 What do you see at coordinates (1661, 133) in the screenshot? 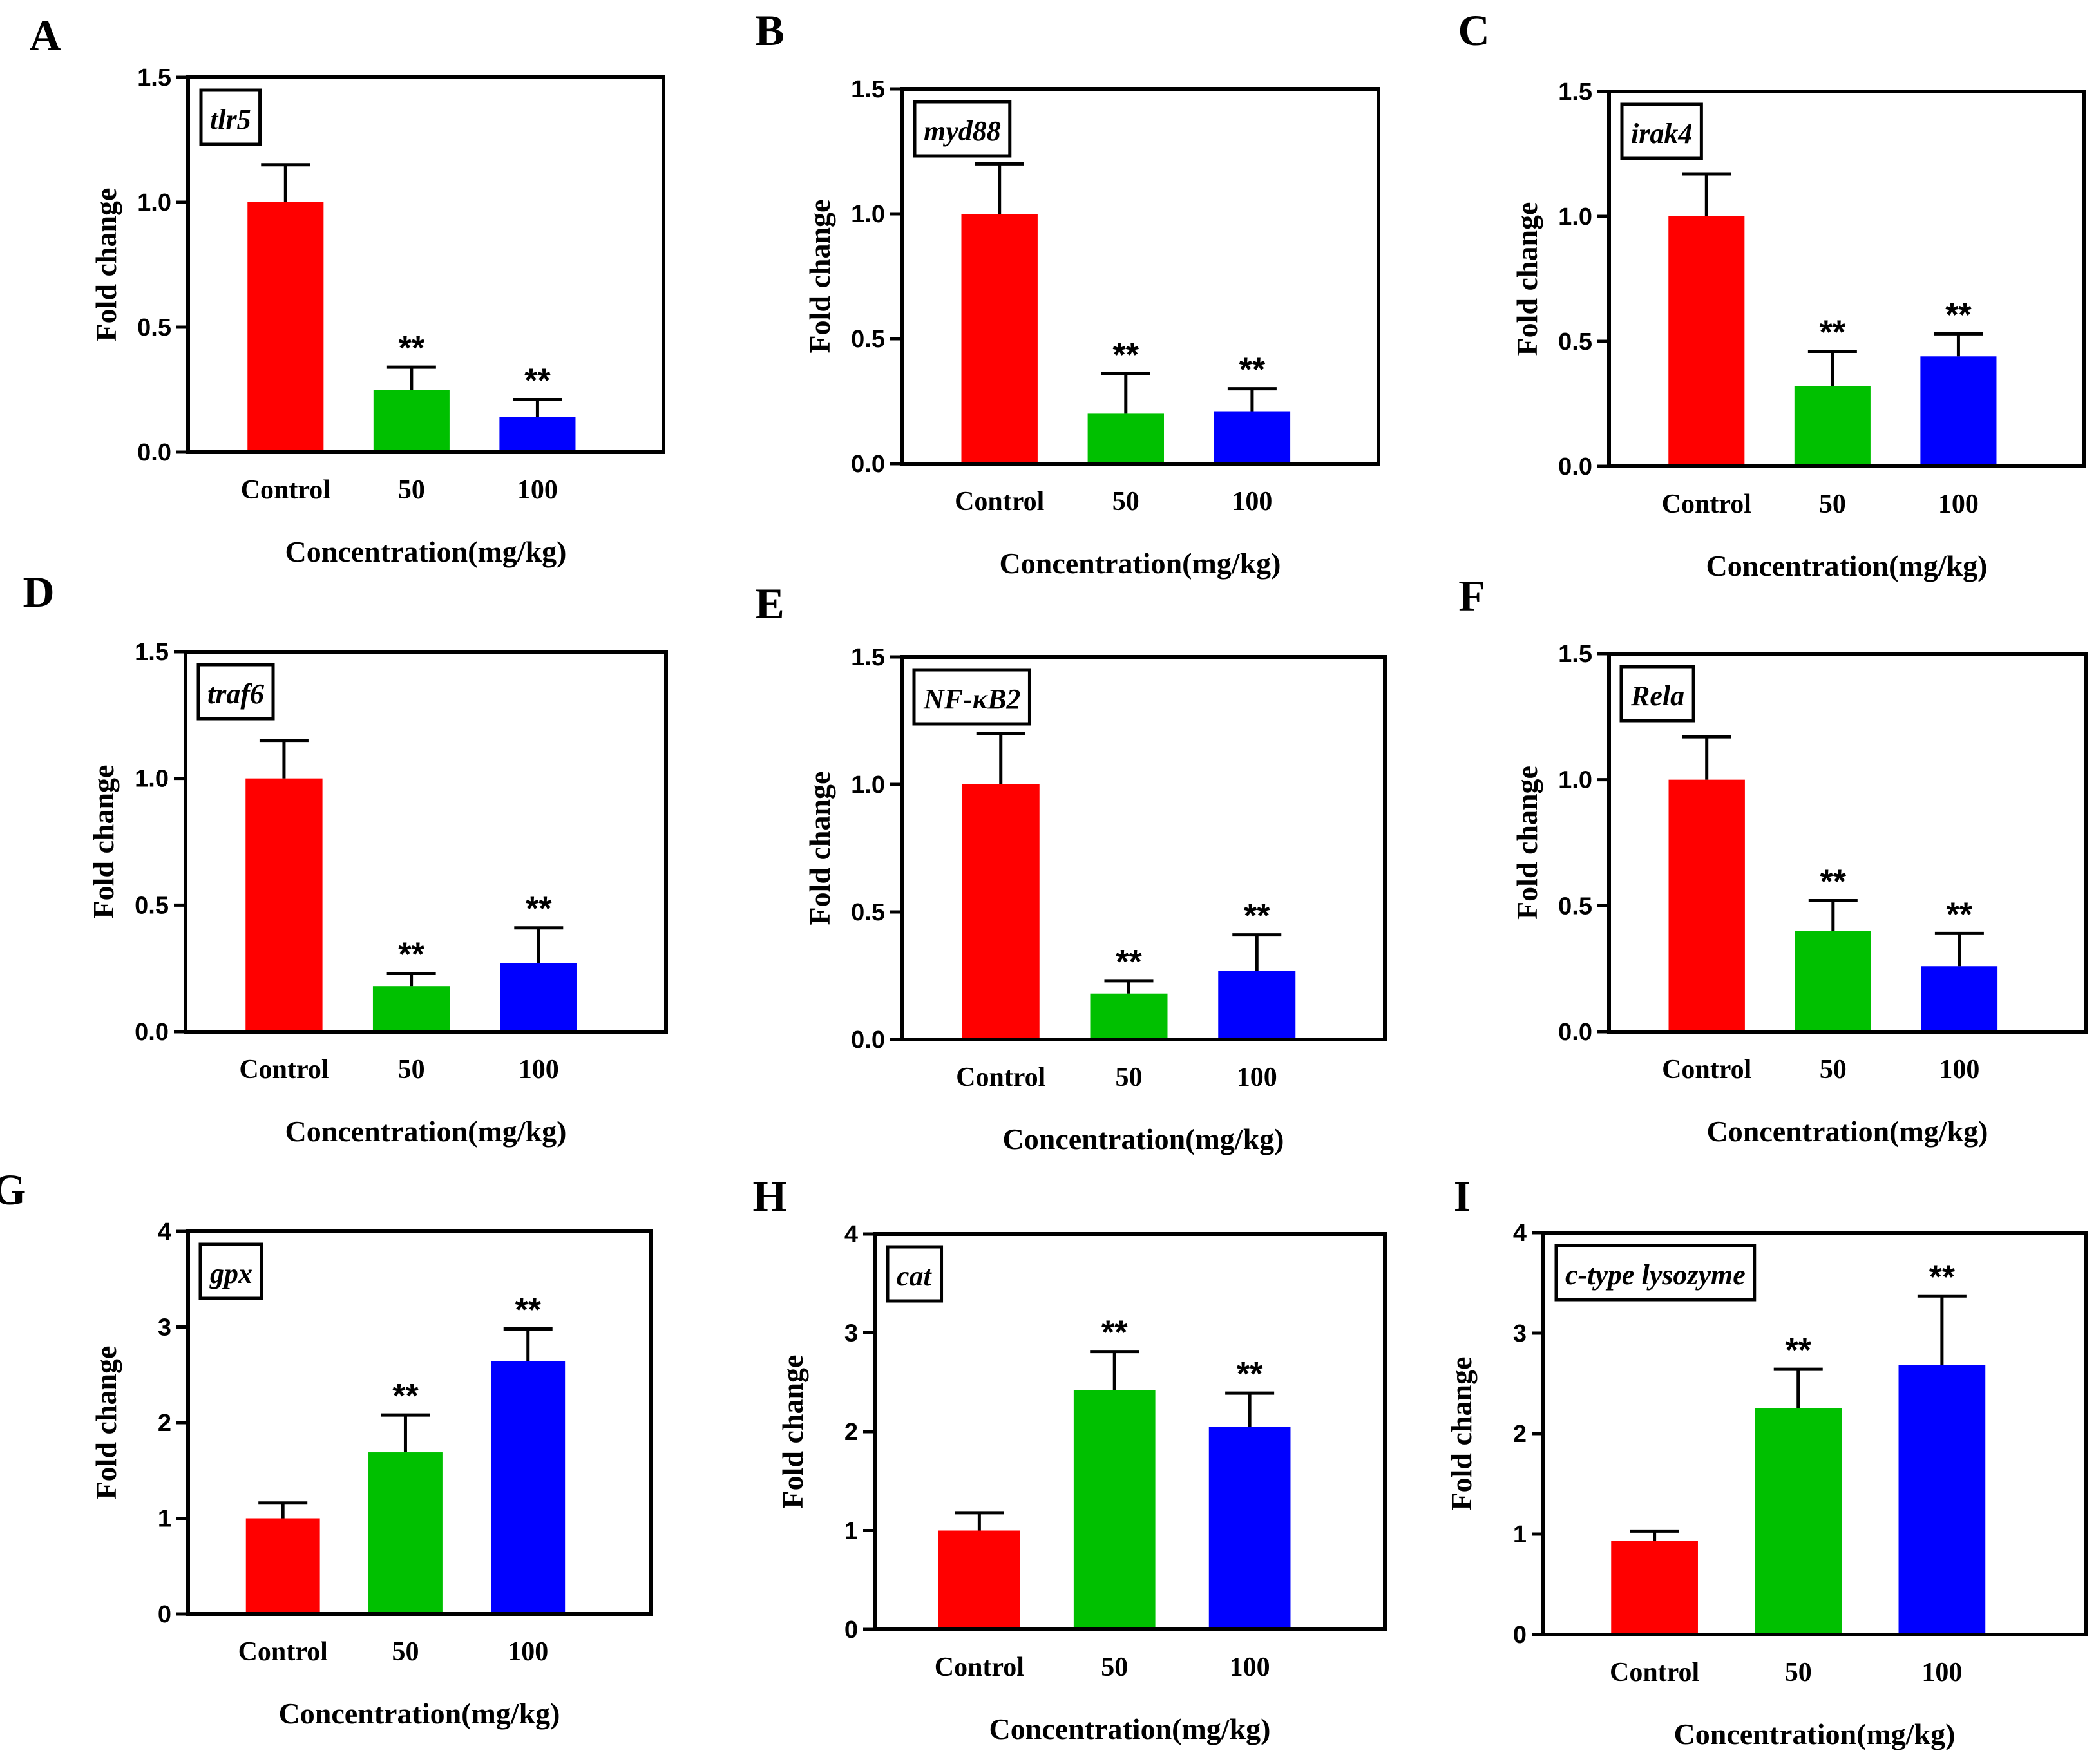
I see `gene-label: irak4` at bounding box center [1661, 133].